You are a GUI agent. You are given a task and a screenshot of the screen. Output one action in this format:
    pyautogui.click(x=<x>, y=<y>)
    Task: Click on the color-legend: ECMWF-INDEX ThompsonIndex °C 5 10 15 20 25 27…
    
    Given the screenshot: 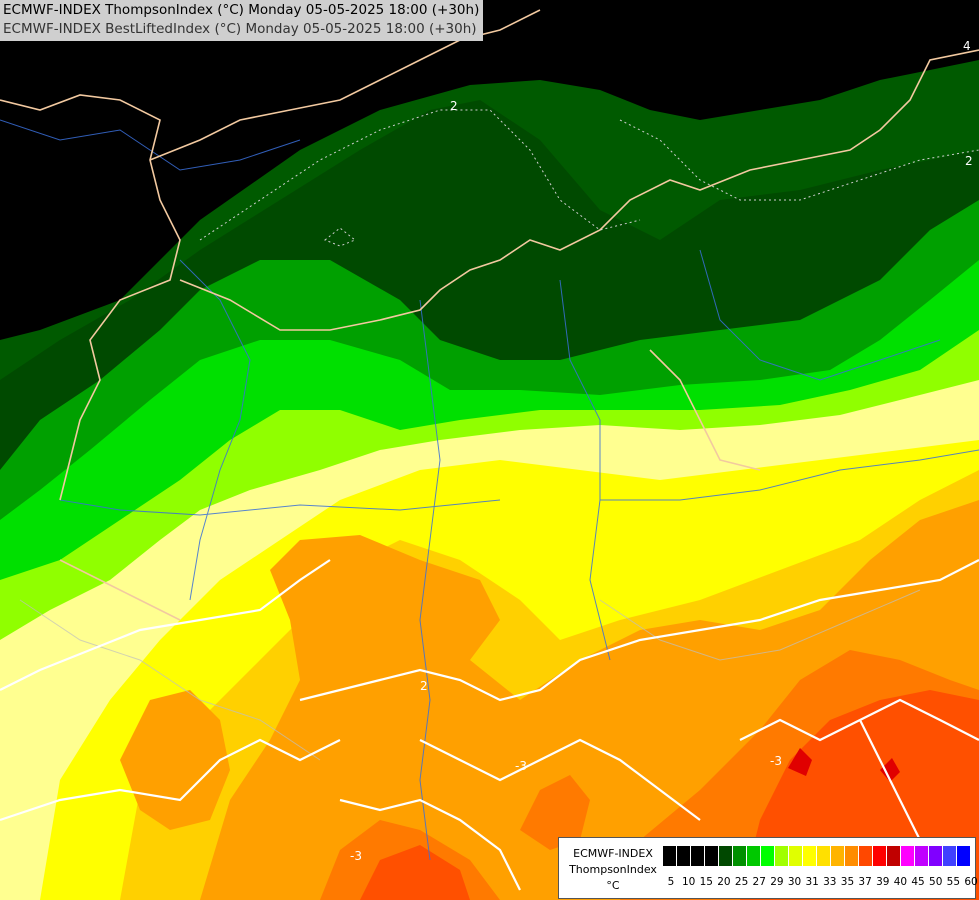 What is the action you would take?
    pyautogui.click(x=768, y=868)
    